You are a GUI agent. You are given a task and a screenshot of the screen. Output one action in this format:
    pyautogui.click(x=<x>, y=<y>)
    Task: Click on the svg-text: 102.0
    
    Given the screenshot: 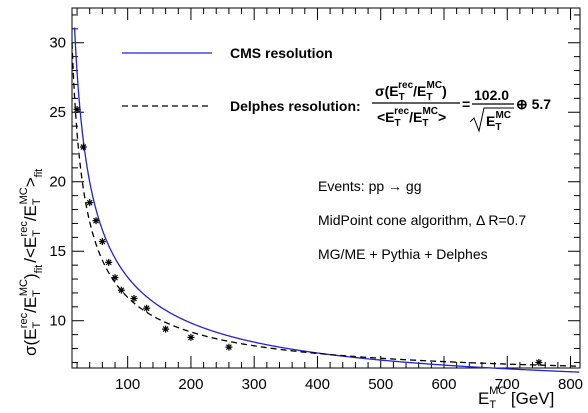 What is the action you would take?
    pyautogui.click(x=491, y=95)
    